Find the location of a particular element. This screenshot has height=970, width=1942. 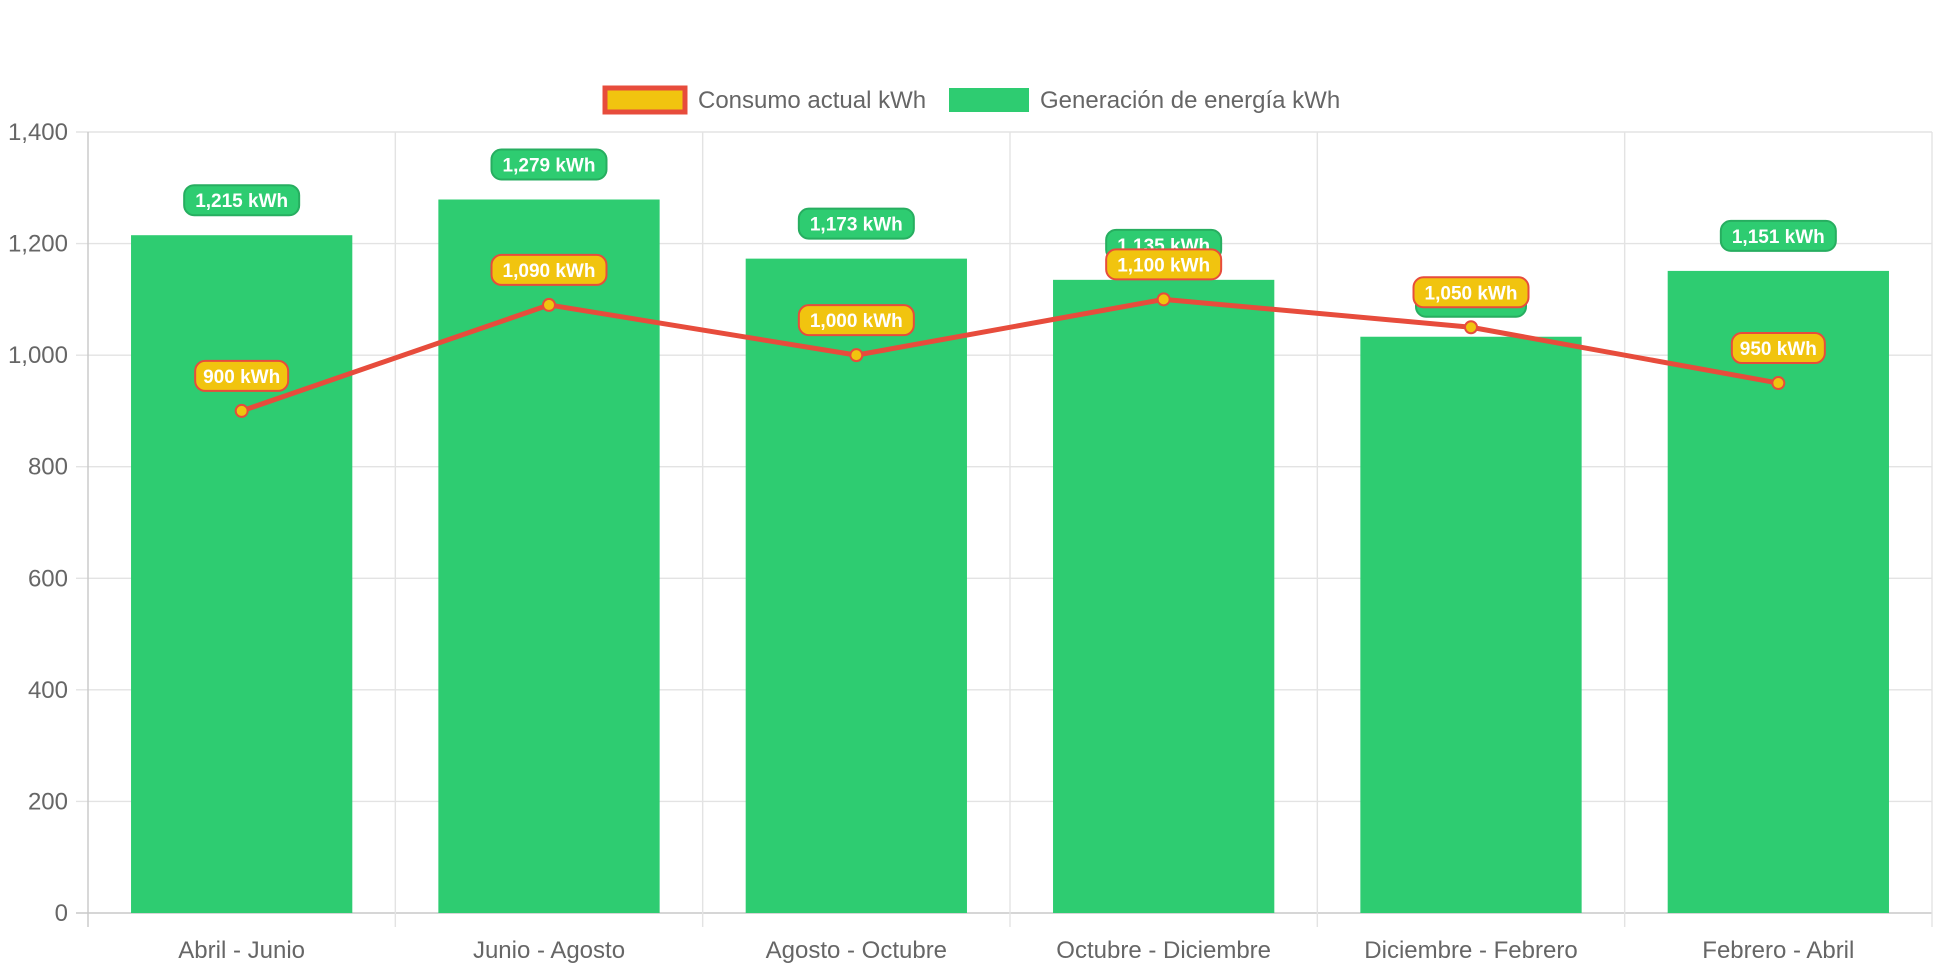

bar-data-label: 1,151 kWh is located at coordinates (1778, 235).